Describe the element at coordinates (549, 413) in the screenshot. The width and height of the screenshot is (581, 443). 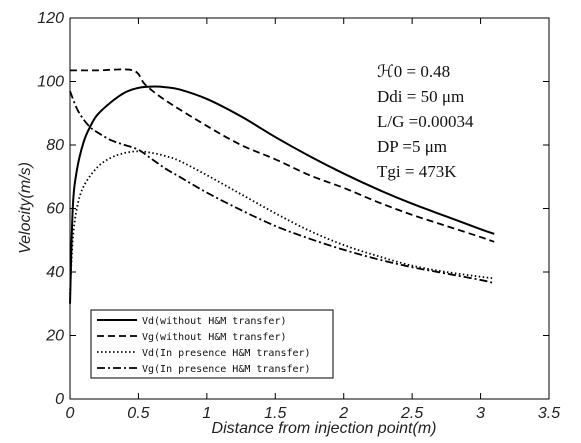
I see `x-tick-label: 3.5` at that location.